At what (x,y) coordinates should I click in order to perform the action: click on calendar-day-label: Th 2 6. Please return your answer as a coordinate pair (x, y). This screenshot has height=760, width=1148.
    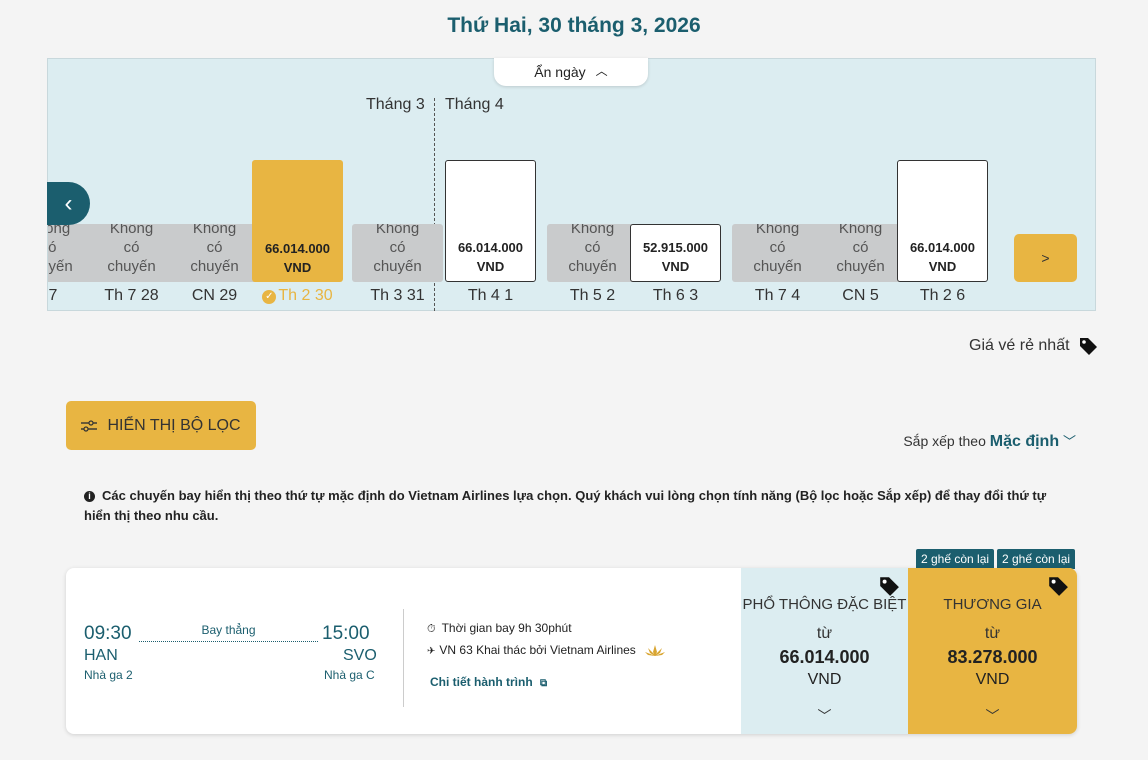
    Looking at the image, I should click on (942, 296).